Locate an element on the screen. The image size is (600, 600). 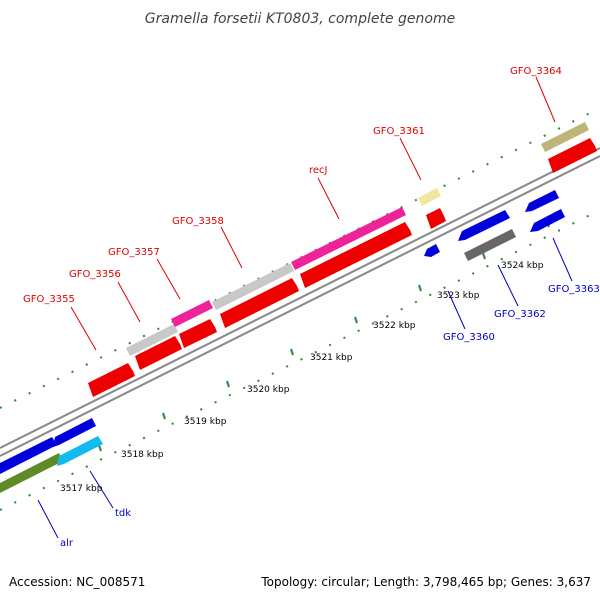
cds-alr is located at coordinates (31, 473).